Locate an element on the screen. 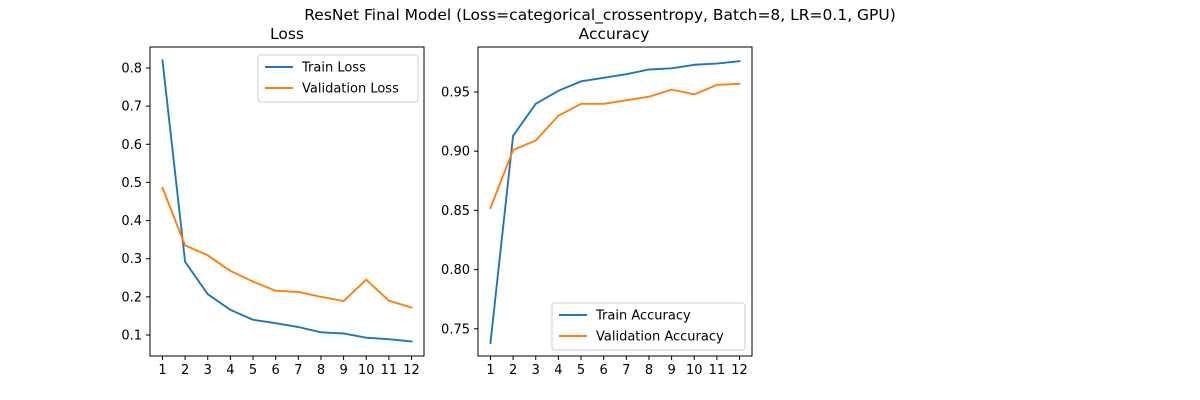 This screenshot has width=1200, height=400. loss-x-tick-label: 1 is located at coordinates (162, 370).